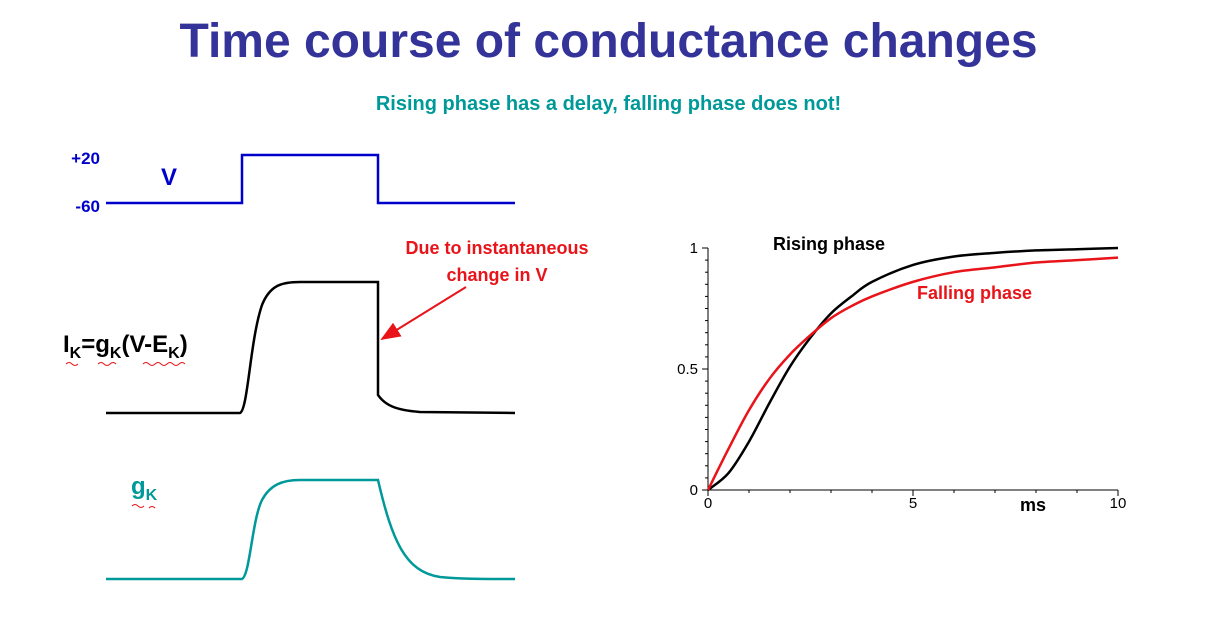 The width and height of the screenshot is (1217, 643). What do you see at coordinates (125, 346) in the screenshot?
I see `current-equation-label: IK=gK(V-EK)` at bounding box center [125, 346].